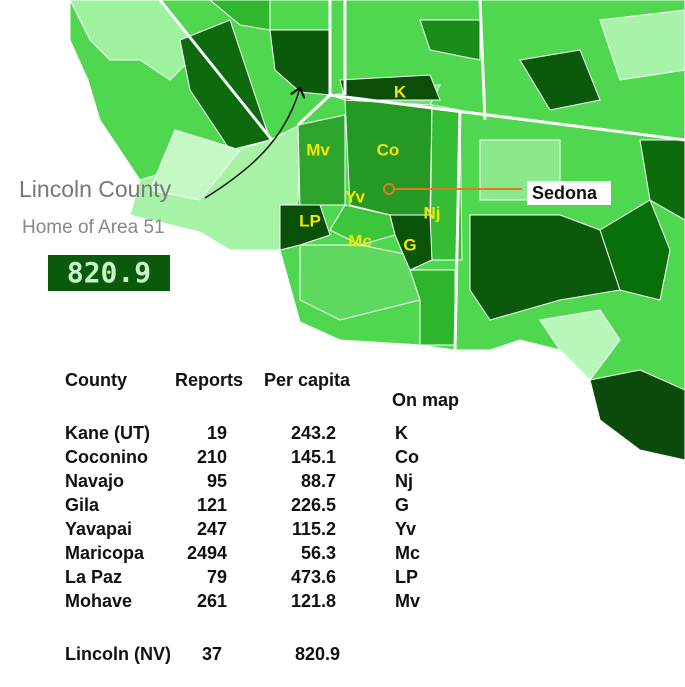 The height and width of the screenshot is (687, 685). I want to click on cell-per-capita: 226.5, so click(313, 505).